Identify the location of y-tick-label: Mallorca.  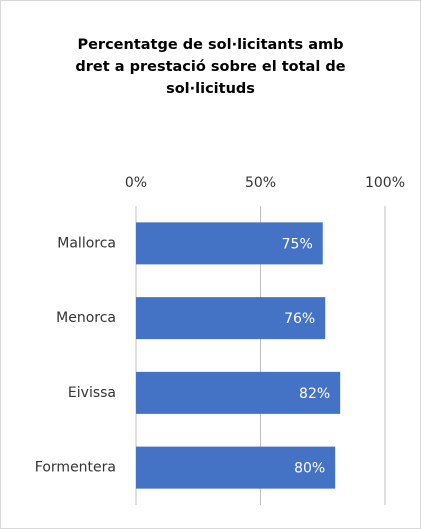
(86, 243).